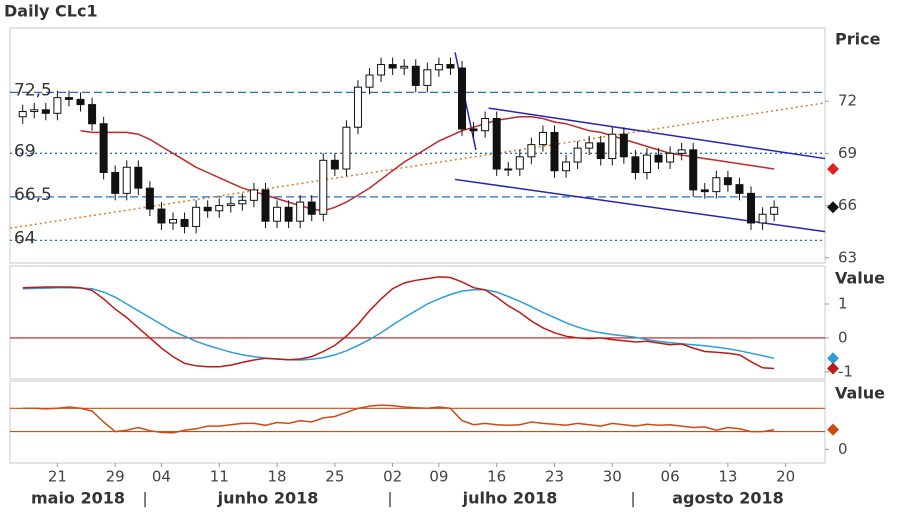  What do you see at coordinates (727, 477) in the screenshot?
I see `x-tick-label: 13` at bounding box center [727, 477].